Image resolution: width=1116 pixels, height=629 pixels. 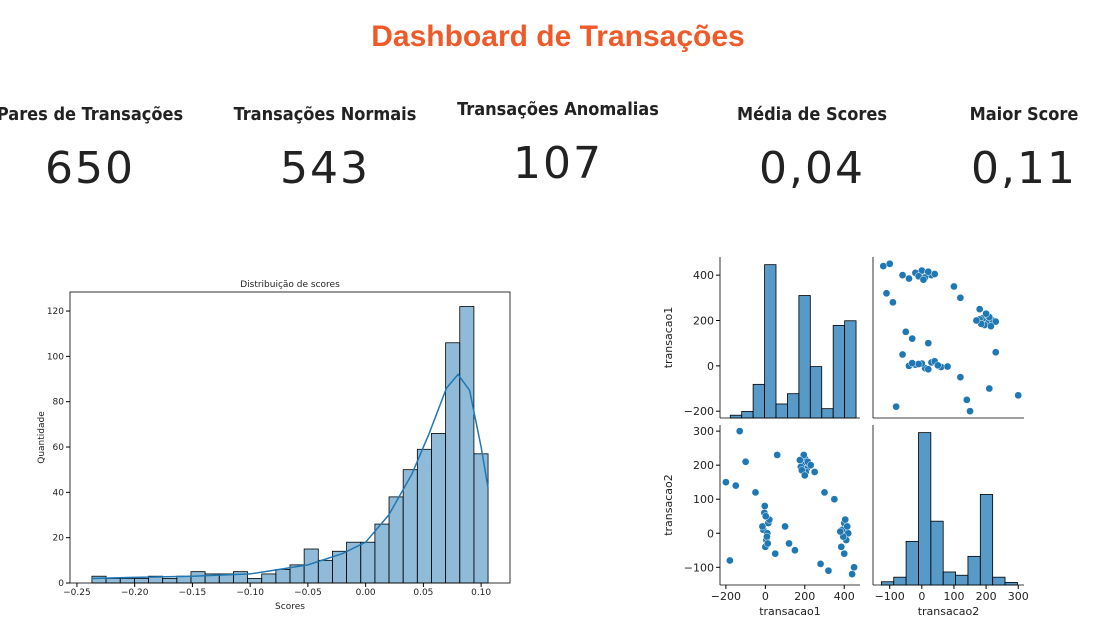 What do you see at coordinates (59, 539) in the screenshot?
I see `y-tick-label: 20` at bounding box center [59, 539].